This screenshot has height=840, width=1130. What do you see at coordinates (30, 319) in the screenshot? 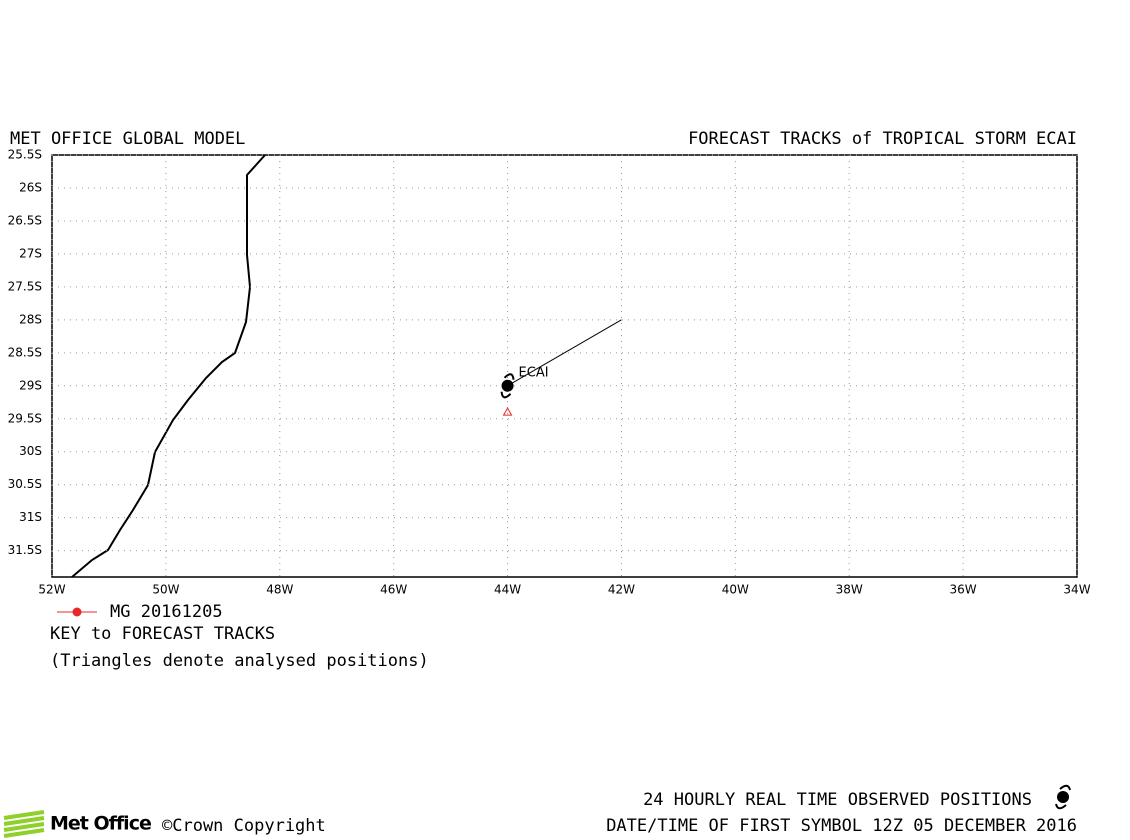
I see `y-tick-label: 28S` at bounding box center [30, 319].